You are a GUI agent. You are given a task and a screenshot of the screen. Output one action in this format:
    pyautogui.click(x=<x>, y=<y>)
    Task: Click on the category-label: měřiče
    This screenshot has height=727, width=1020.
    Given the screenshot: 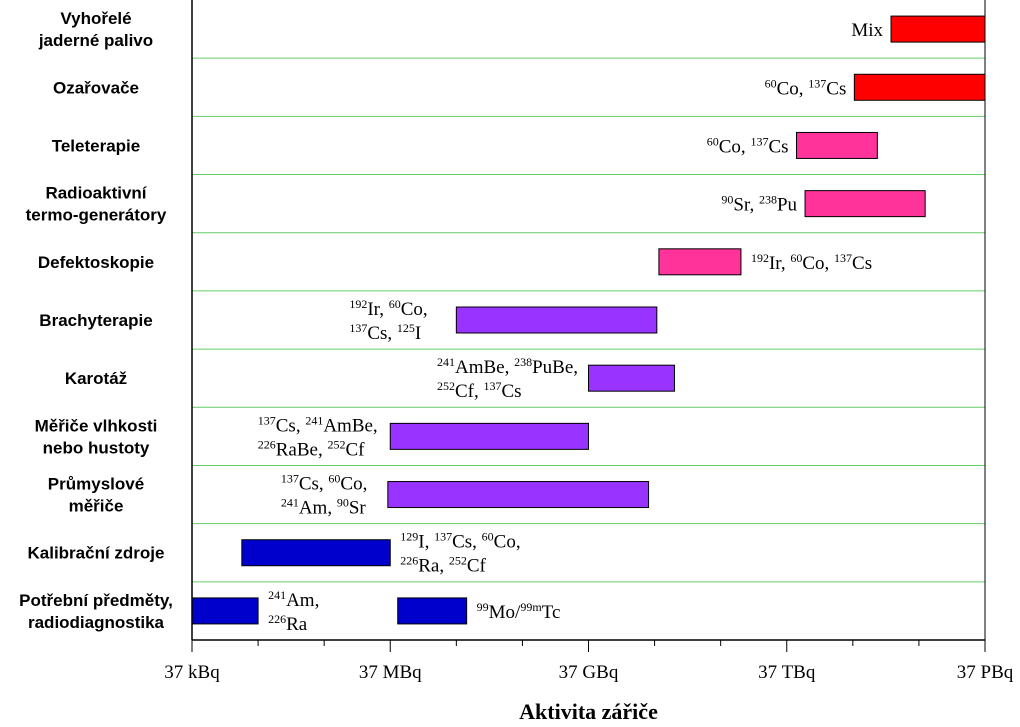 What is the action you would take?
    pyautogui.click(x=96, y=506)
    